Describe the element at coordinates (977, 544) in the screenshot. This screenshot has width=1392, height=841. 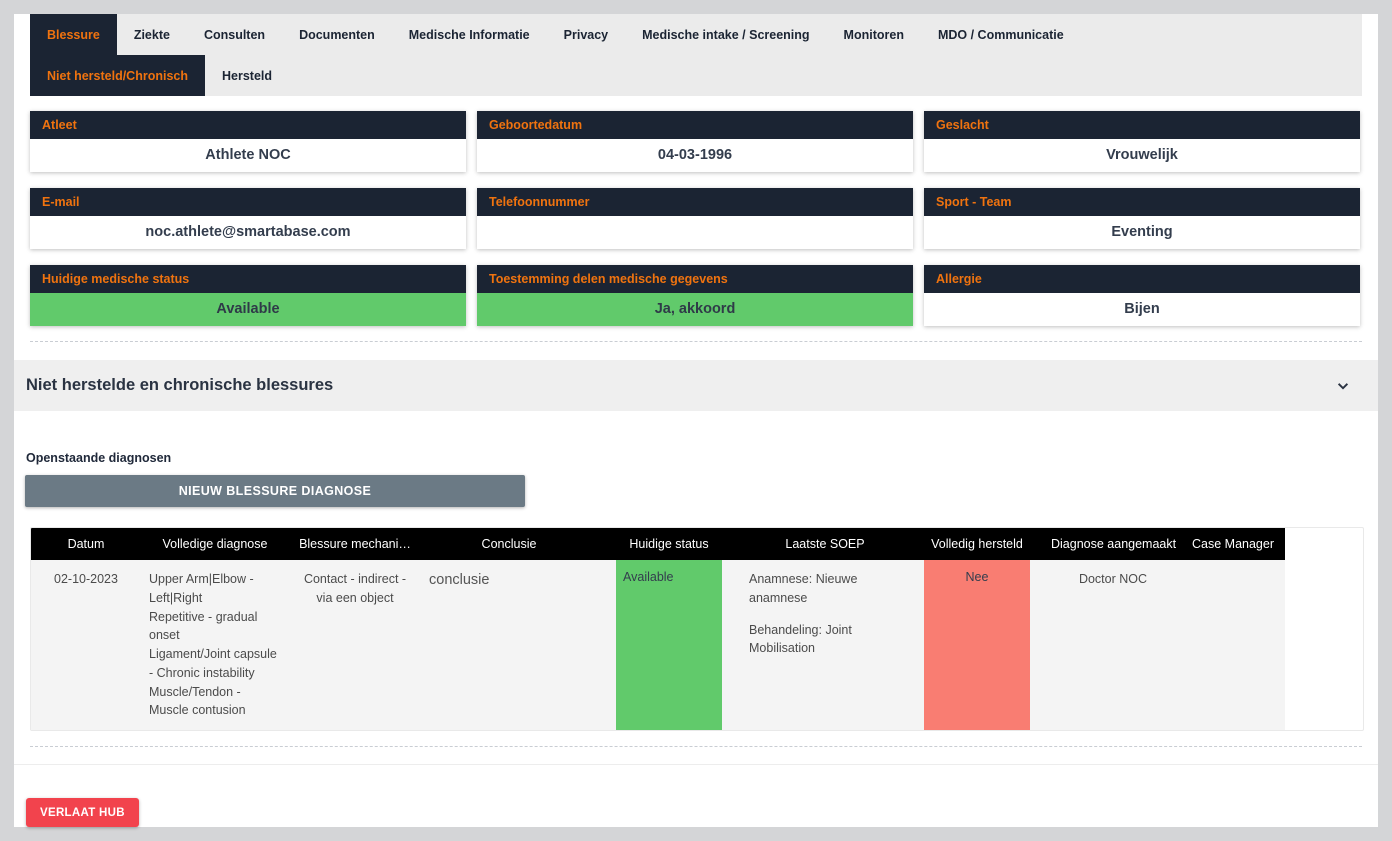
I see `col-volledig-hersteld: Volledig hersteld` at that location.